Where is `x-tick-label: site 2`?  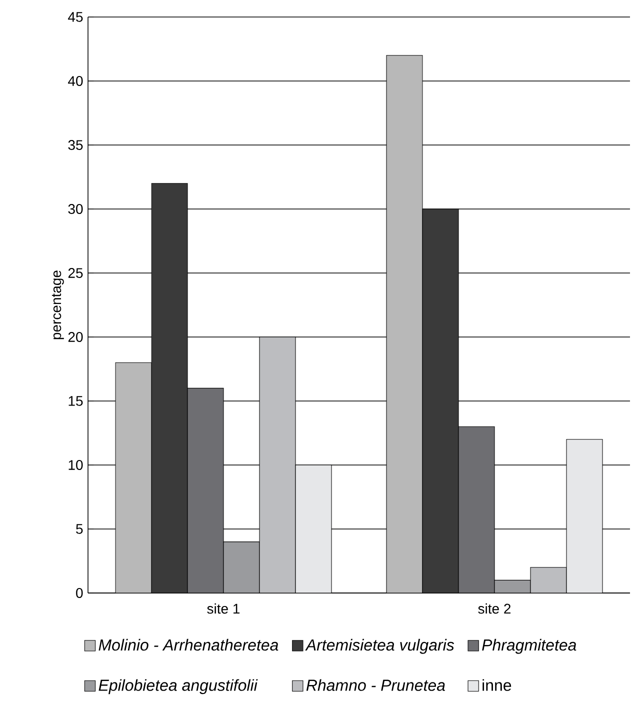 x-tick-label: site 2 is located at coordinates (494, 608).